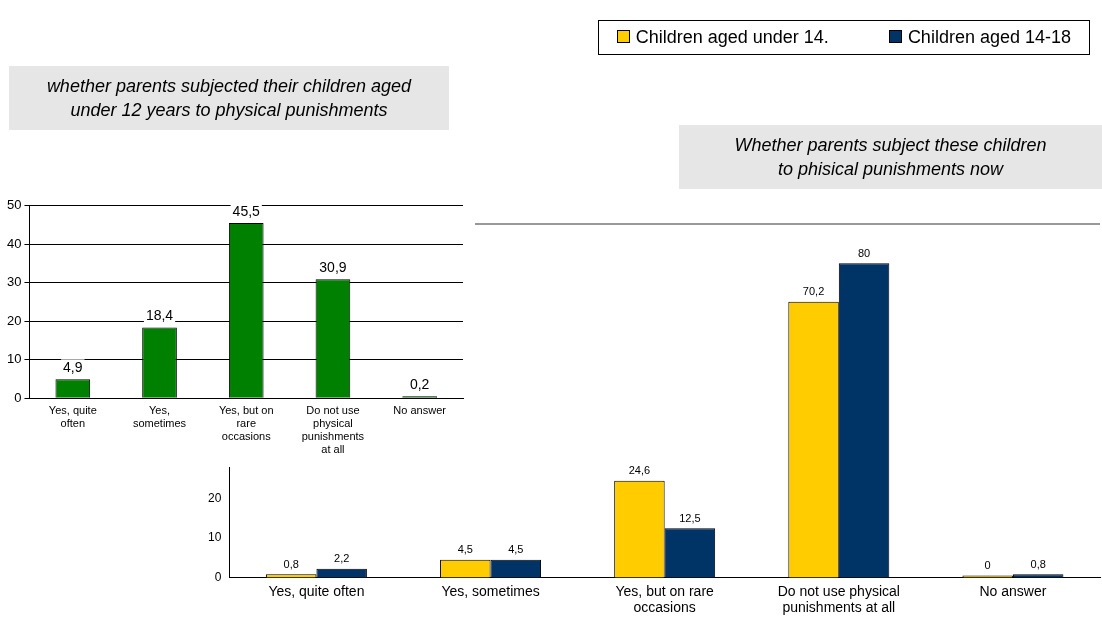 Image resolution: width=1102 pixels, height=625 pixels. Describe the element at coordinates (864, 252) in the screenshot. I see `data-label: 80` at that location.